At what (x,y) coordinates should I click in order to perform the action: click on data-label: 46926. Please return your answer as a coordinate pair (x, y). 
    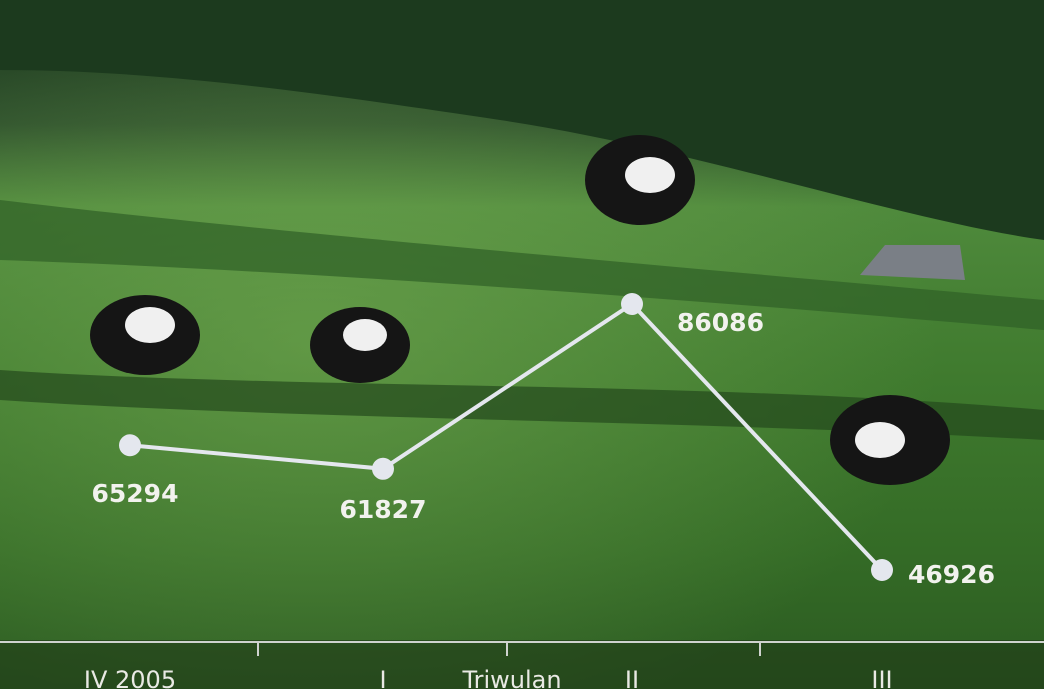
    Looking at the image, I should click on (951, 574).